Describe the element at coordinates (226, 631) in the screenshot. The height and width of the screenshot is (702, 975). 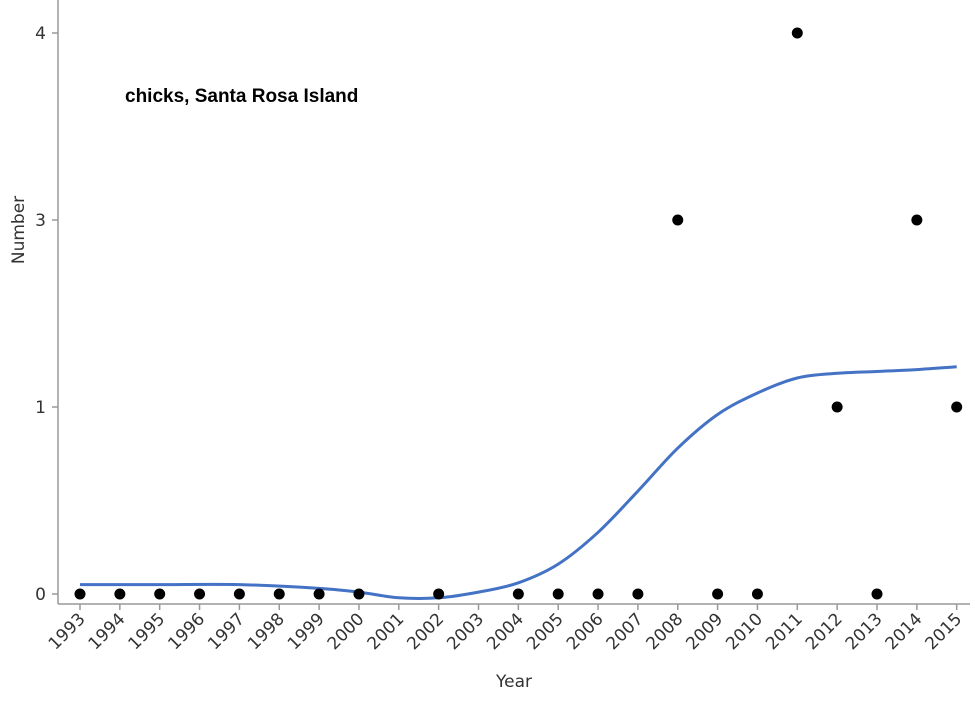
I see `x-tick-label: 1997` at that location.